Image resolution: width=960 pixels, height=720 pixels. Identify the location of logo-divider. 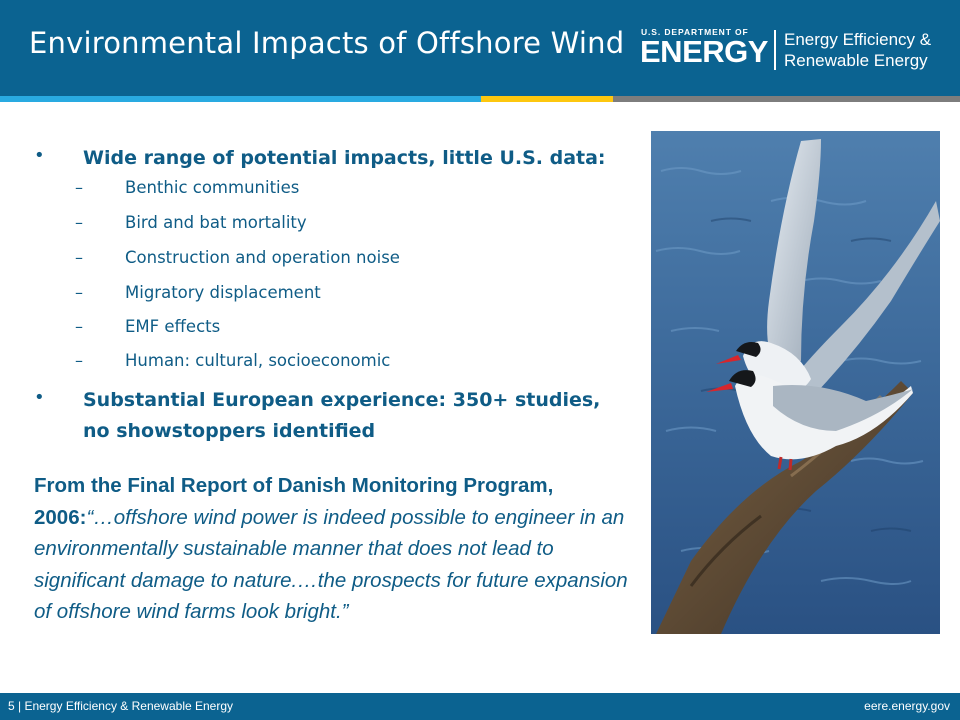
(775, 50).